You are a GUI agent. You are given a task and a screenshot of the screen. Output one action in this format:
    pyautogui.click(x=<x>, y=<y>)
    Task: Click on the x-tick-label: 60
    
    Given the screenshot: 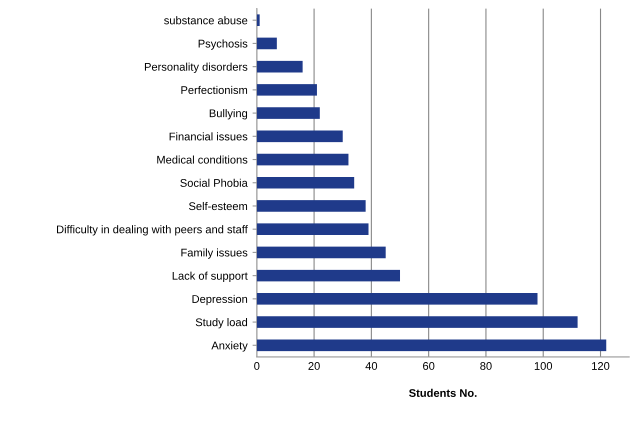 What is the action you would take?
    pyautogui.click(x=428, y=366)
    